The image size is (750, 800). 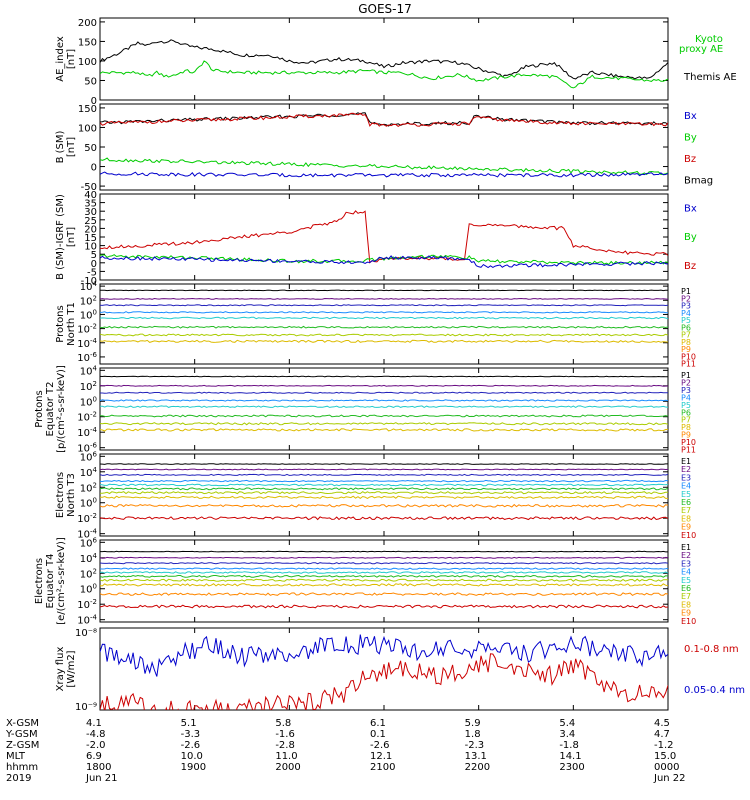 I want to click on legend-item: E2, so click(x=686, y=469).